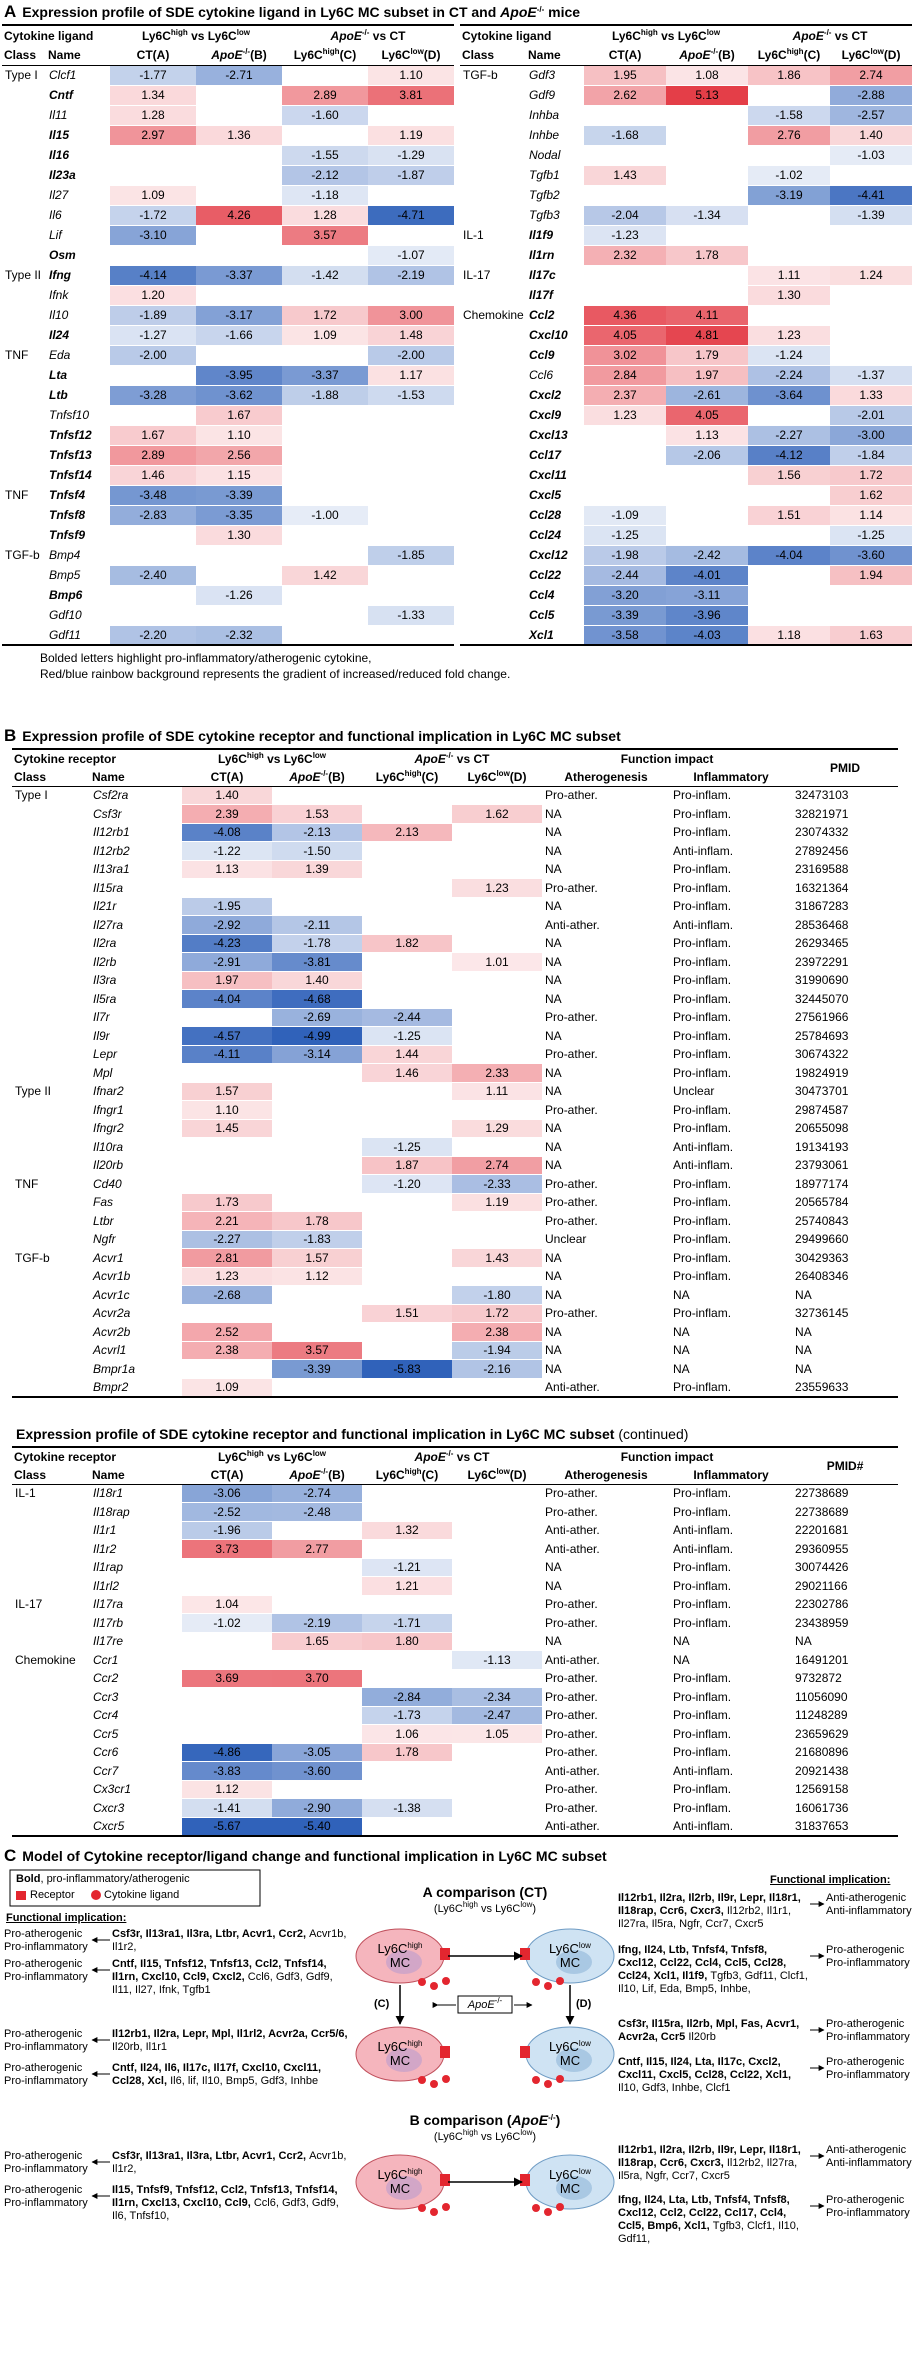 This screenshot has height=2362, width=914. What do you see at coordinates (228, 175) in the screenshot?
I see `table-row: Il23a -2.12 -1.87` at bounding box center [228, 175].